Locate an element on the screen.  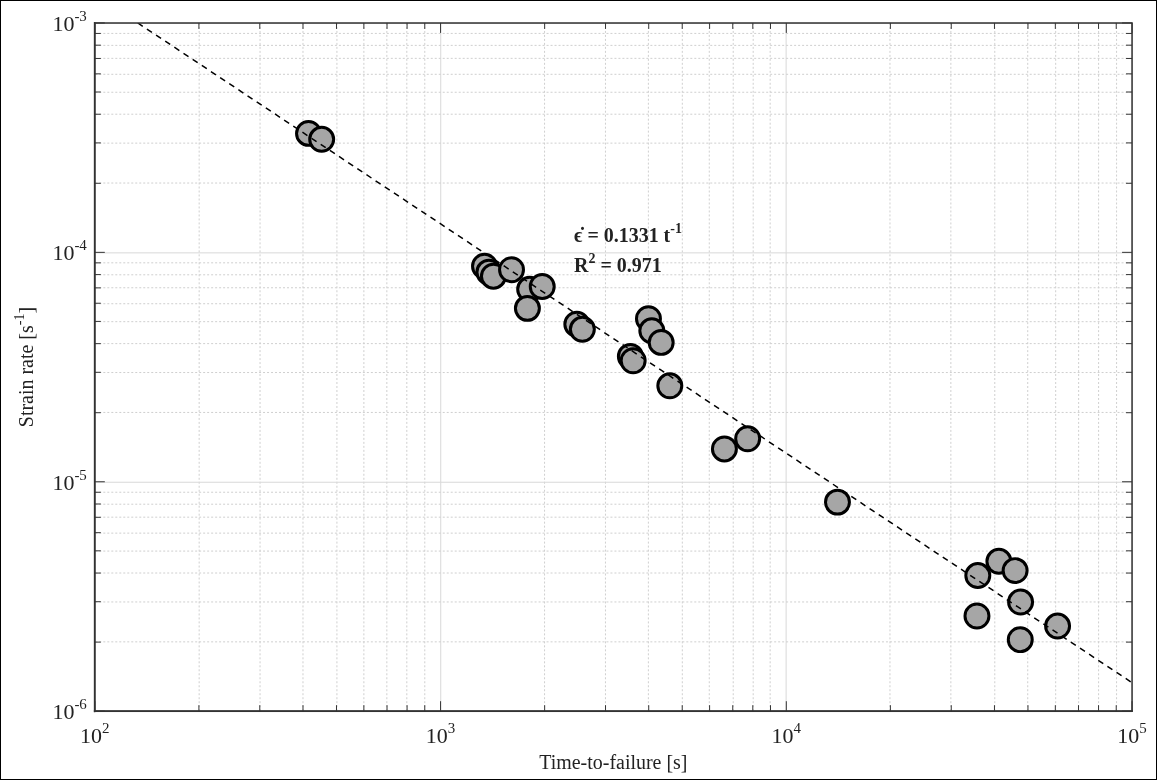
y-axis-title: Strain rate [s-1] is located at coordinates (24, 367).